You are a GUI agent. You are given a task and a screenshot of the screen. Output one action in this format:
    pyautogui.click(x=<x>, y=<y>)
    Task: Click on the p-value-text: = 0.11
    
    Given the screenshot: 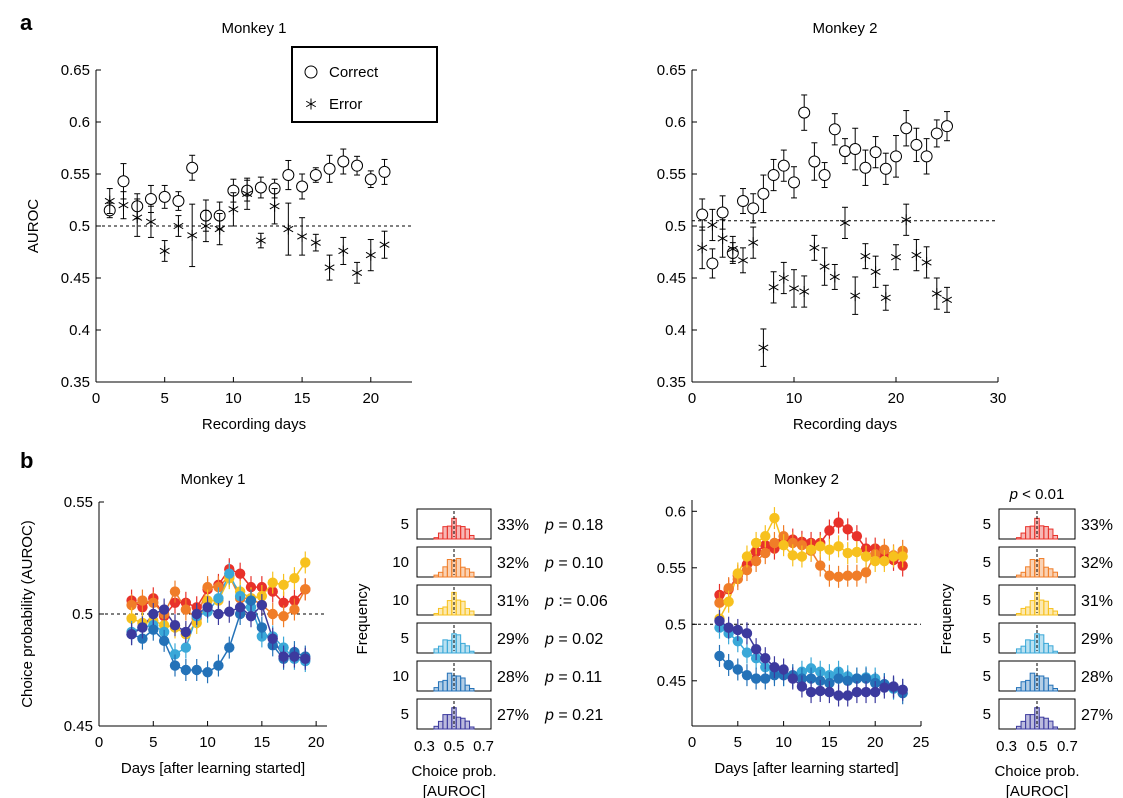 What is the action you would take?
    pyautogui.click(x=578, y=677)
    